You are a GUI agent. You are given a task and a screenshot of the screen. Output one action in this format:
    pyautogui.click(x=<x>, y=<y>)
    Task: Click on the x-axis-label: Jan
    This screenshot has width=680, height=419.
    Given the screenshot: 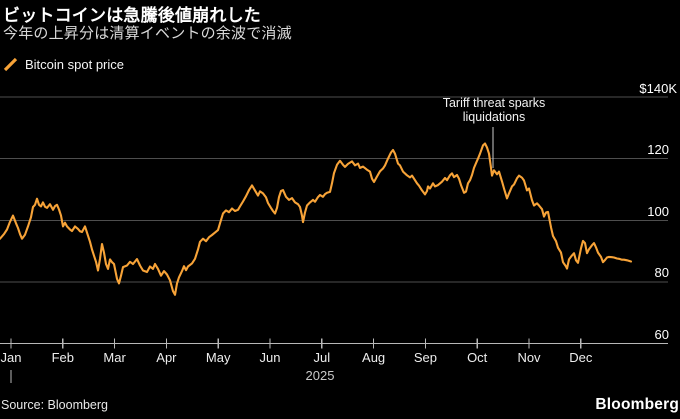 What is the action you would take?
    pyautogui.click(x=11, y=357)
    